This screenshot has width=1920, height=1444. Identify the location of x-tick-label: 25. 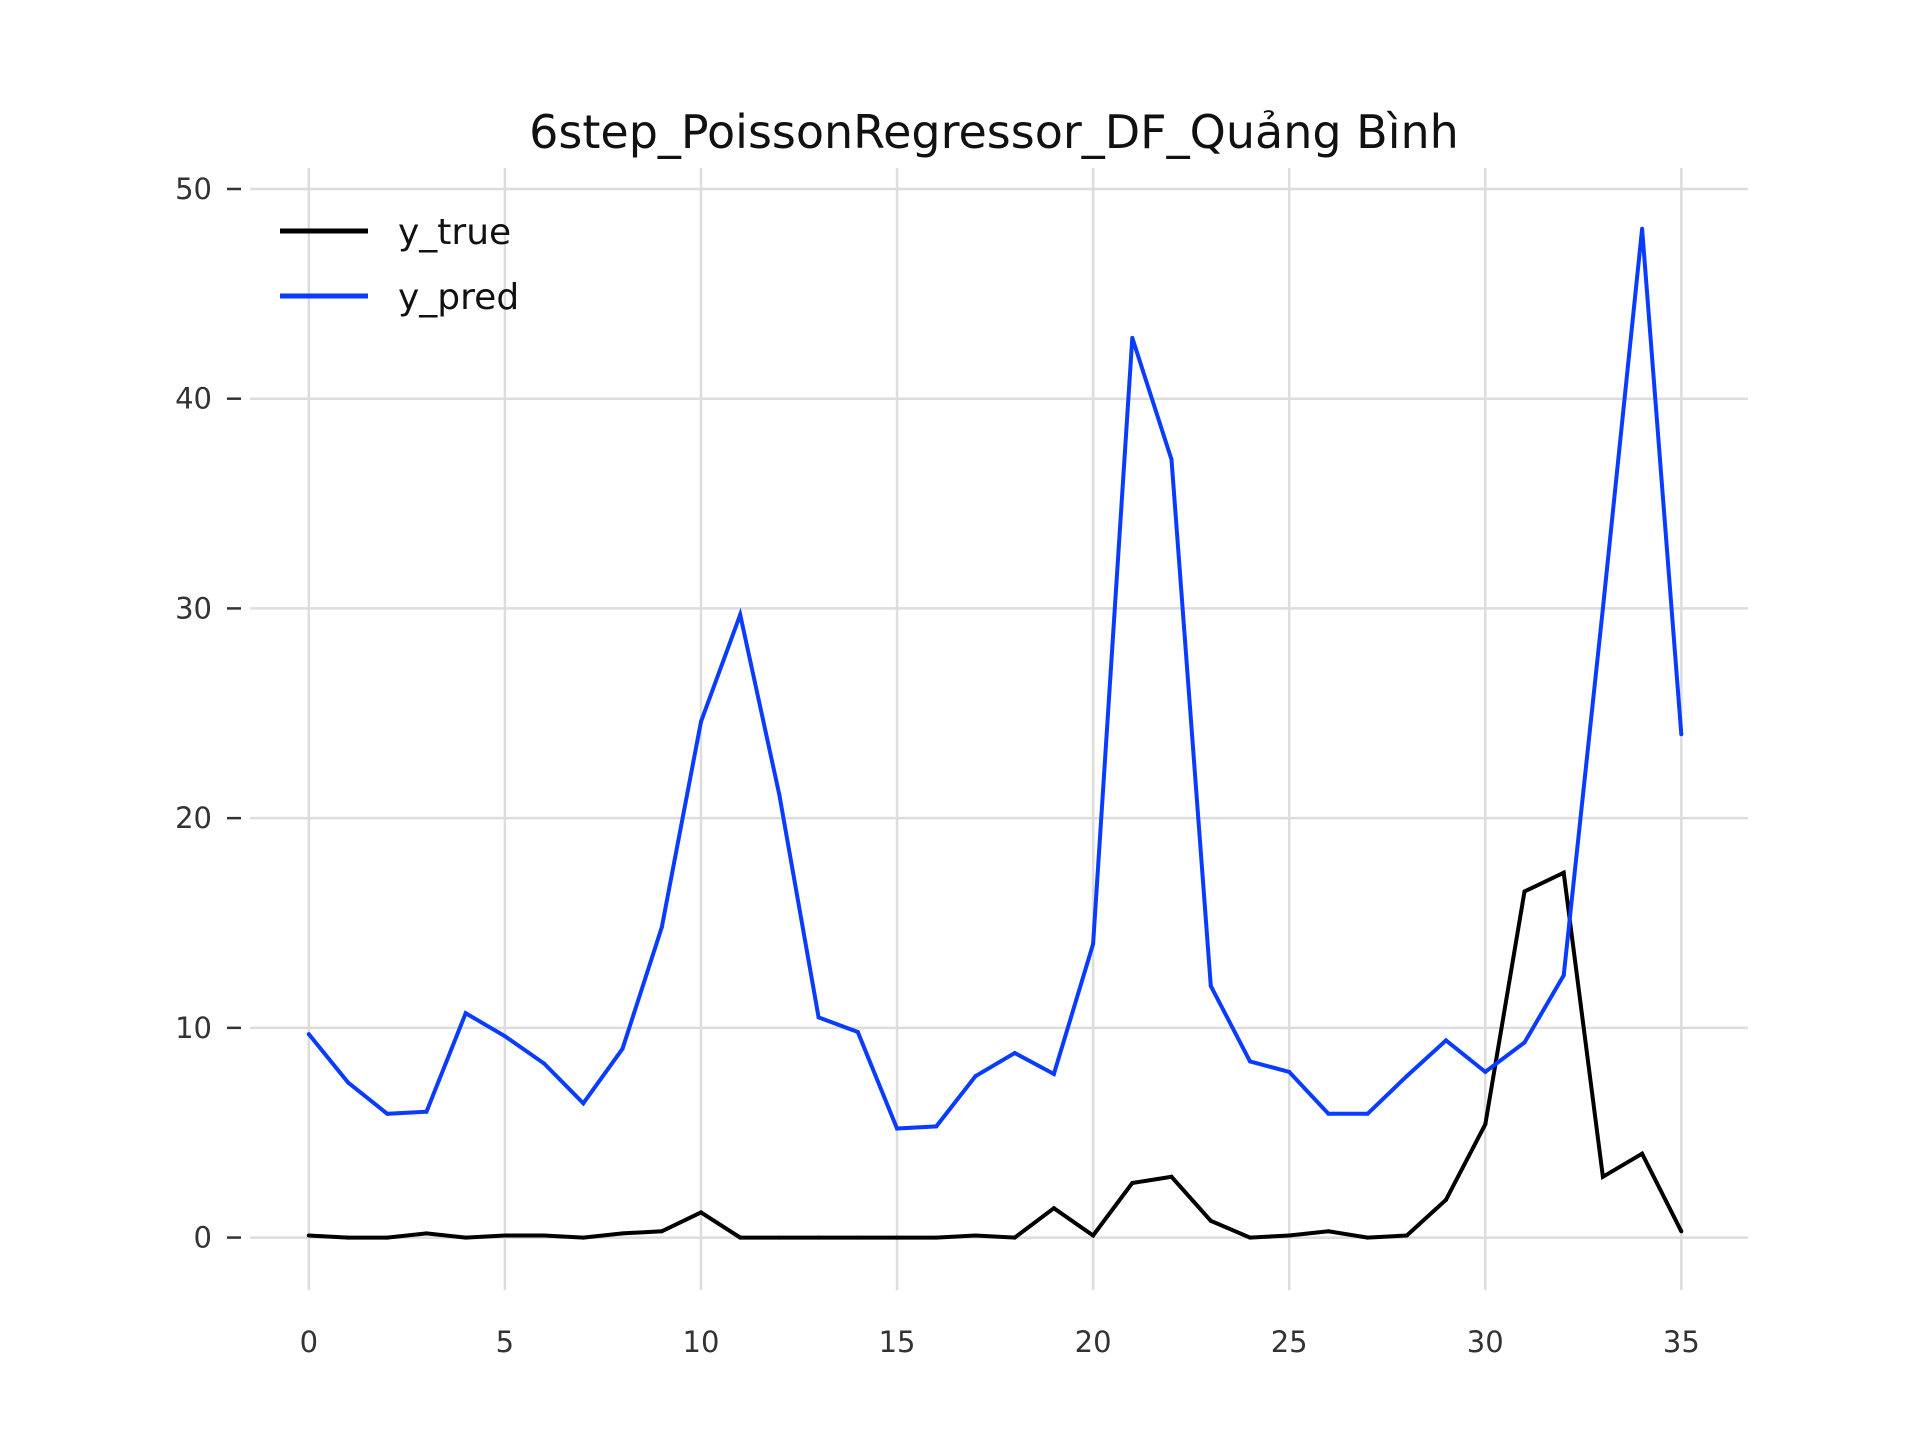
(1289, 1342).